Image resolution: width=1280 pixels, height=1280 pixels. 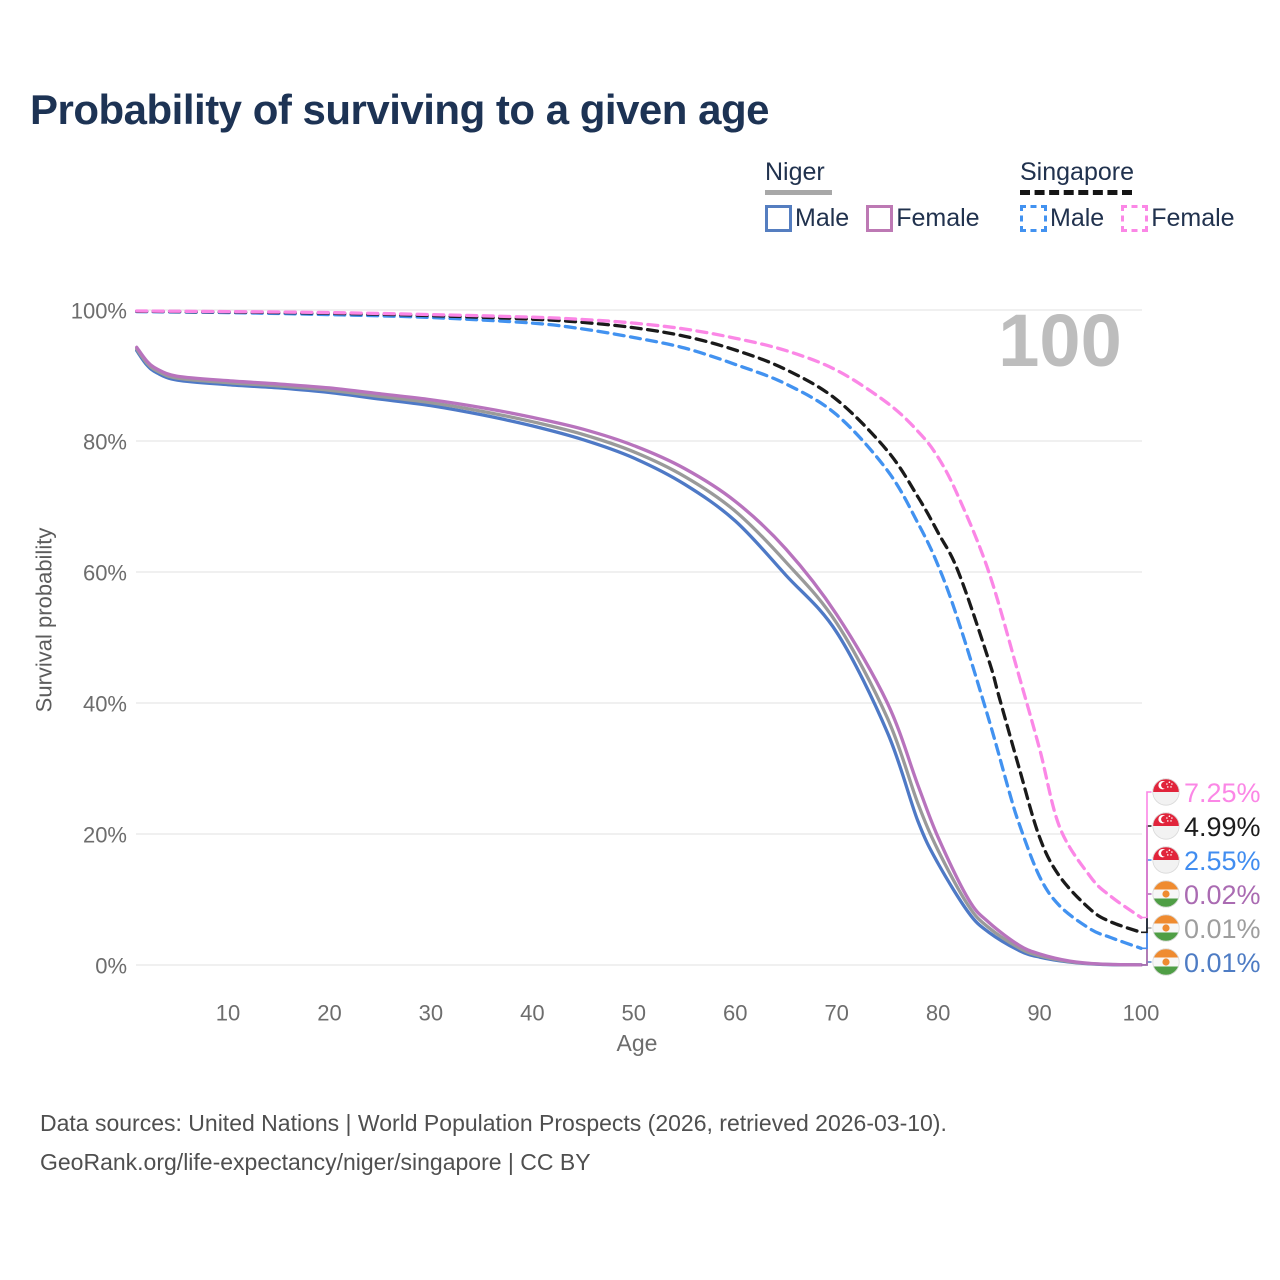 What do you see at coordinates (1033, 218) in the screenshot?
I see `legend-swatch-singapore-male` at bounding box center [1033, 218].